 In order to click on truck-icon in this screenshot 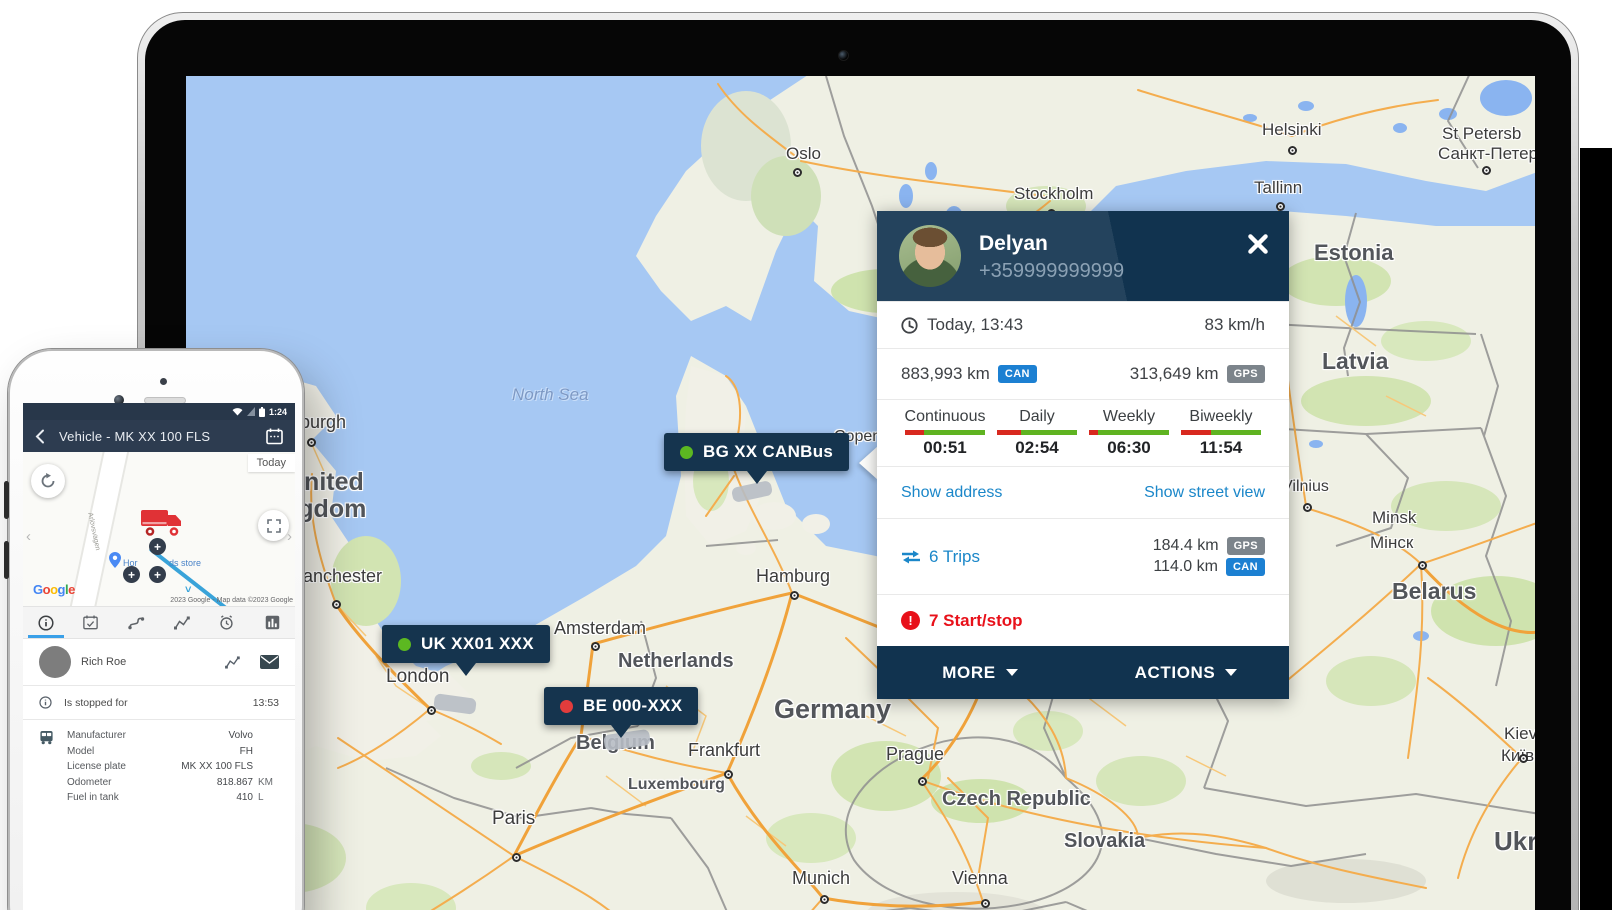, I will do `click(162, 523)`.